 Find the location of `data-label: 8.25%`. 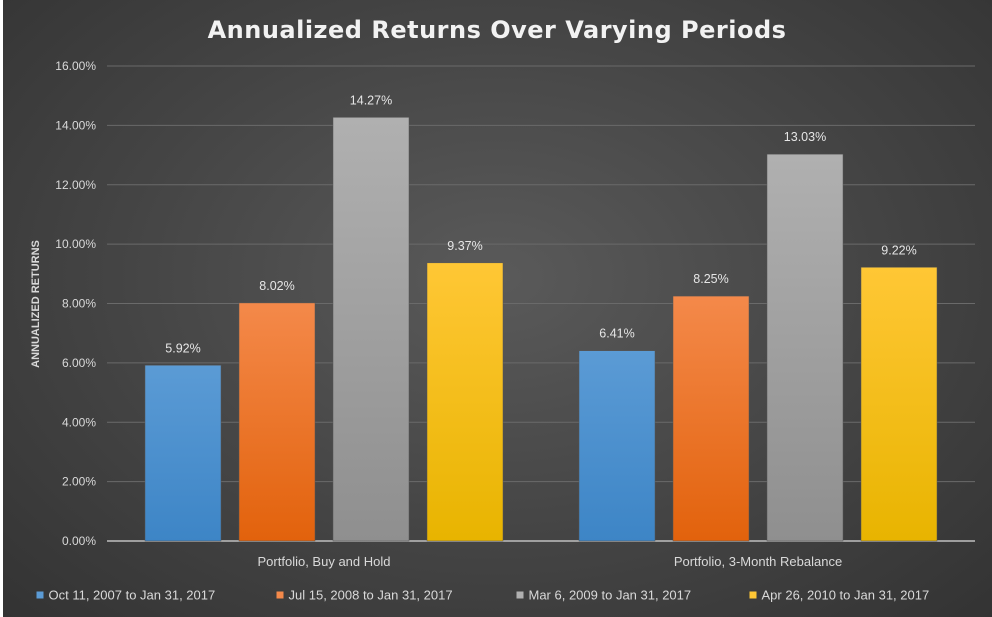

data-label: 8.25% is located at coordinates (710, 279).